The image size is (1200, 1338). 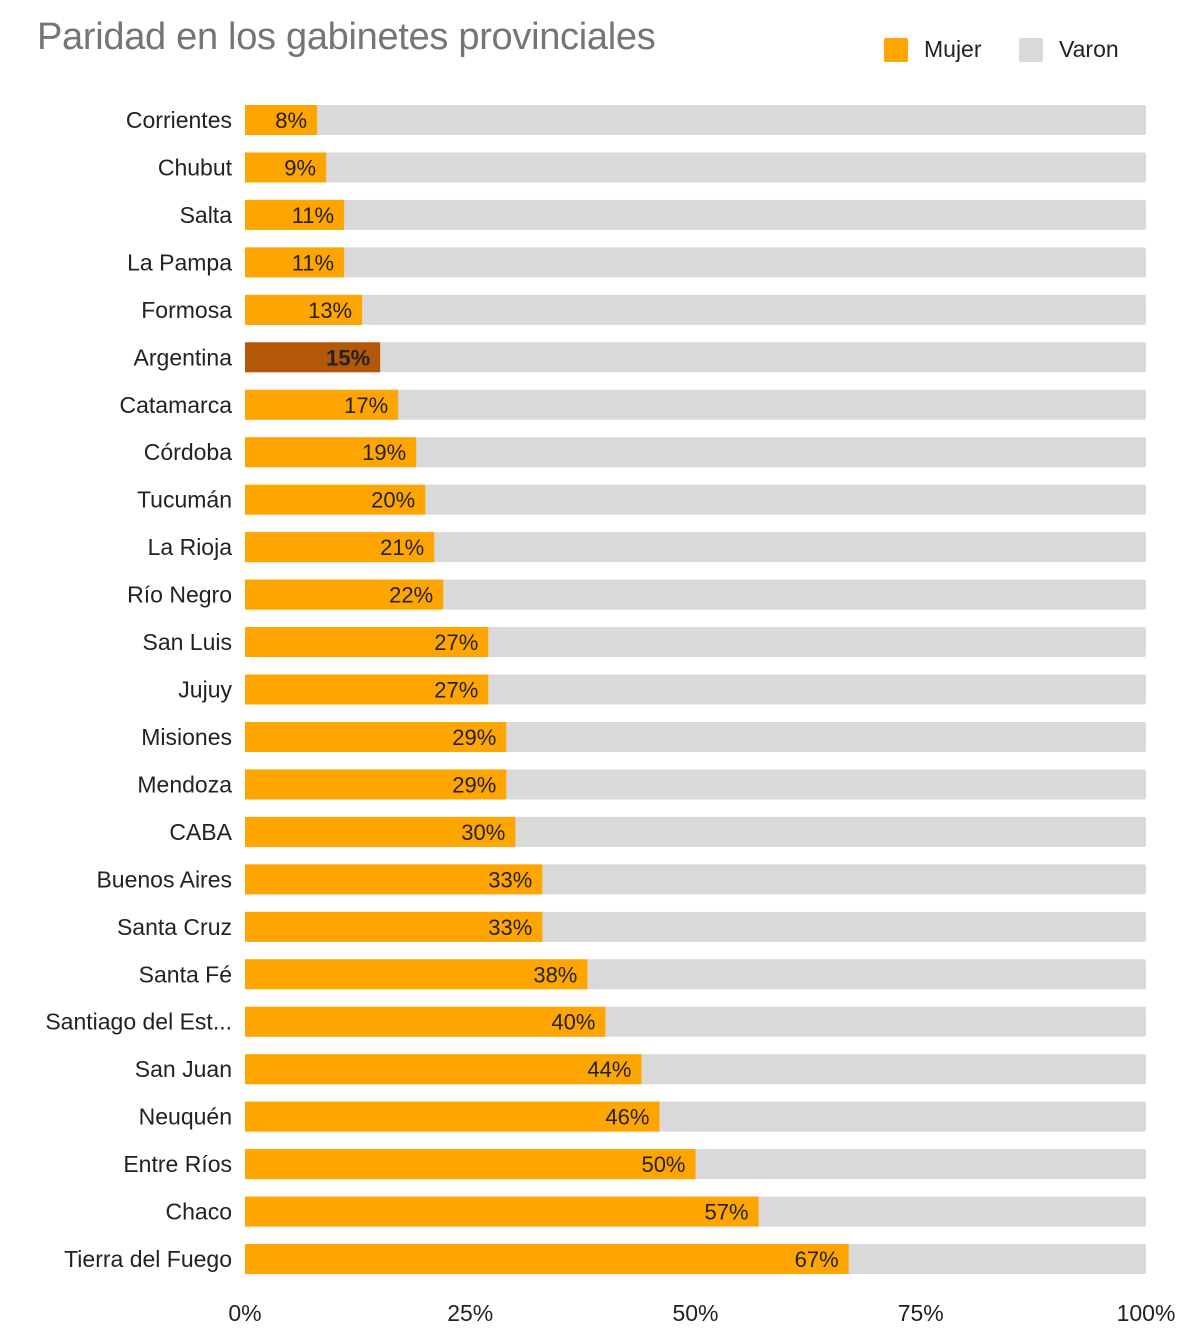 What do you see at coordinates (176, 405) in the screenshot?
I see `category-label-6: Catamarca` at bounding box center [176, 405].